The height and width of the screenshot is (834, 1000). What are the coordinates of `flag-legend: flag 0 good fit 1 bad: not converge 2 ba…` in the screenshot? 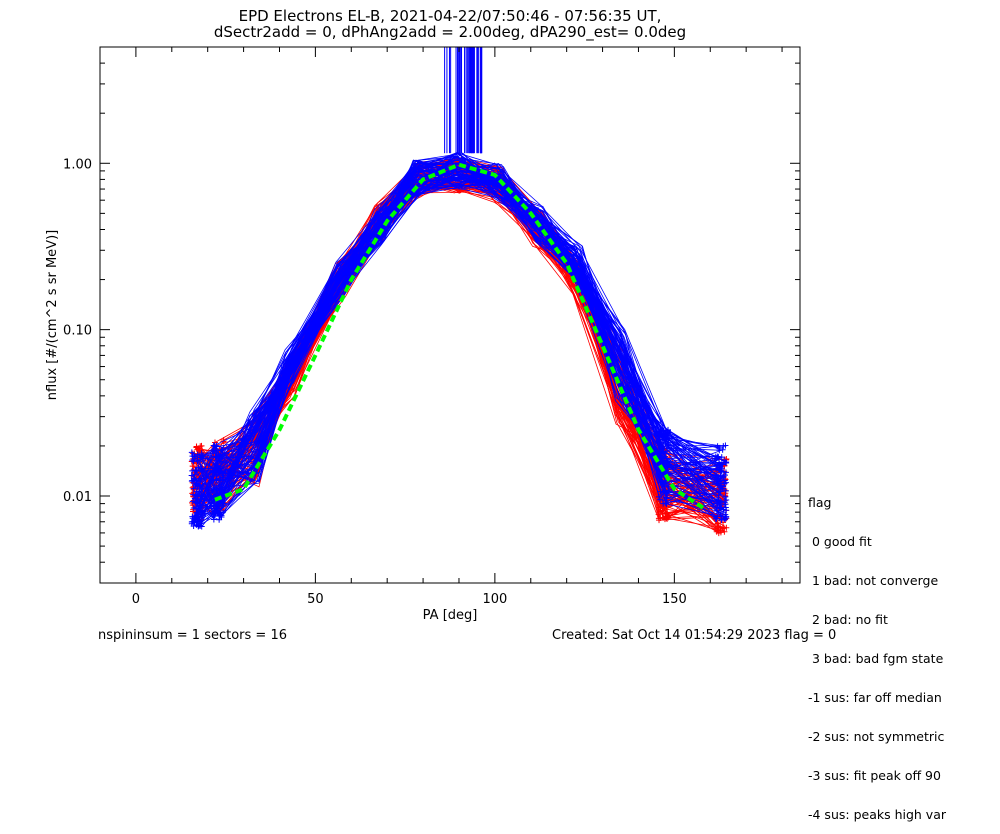 It's located at (877, 652).